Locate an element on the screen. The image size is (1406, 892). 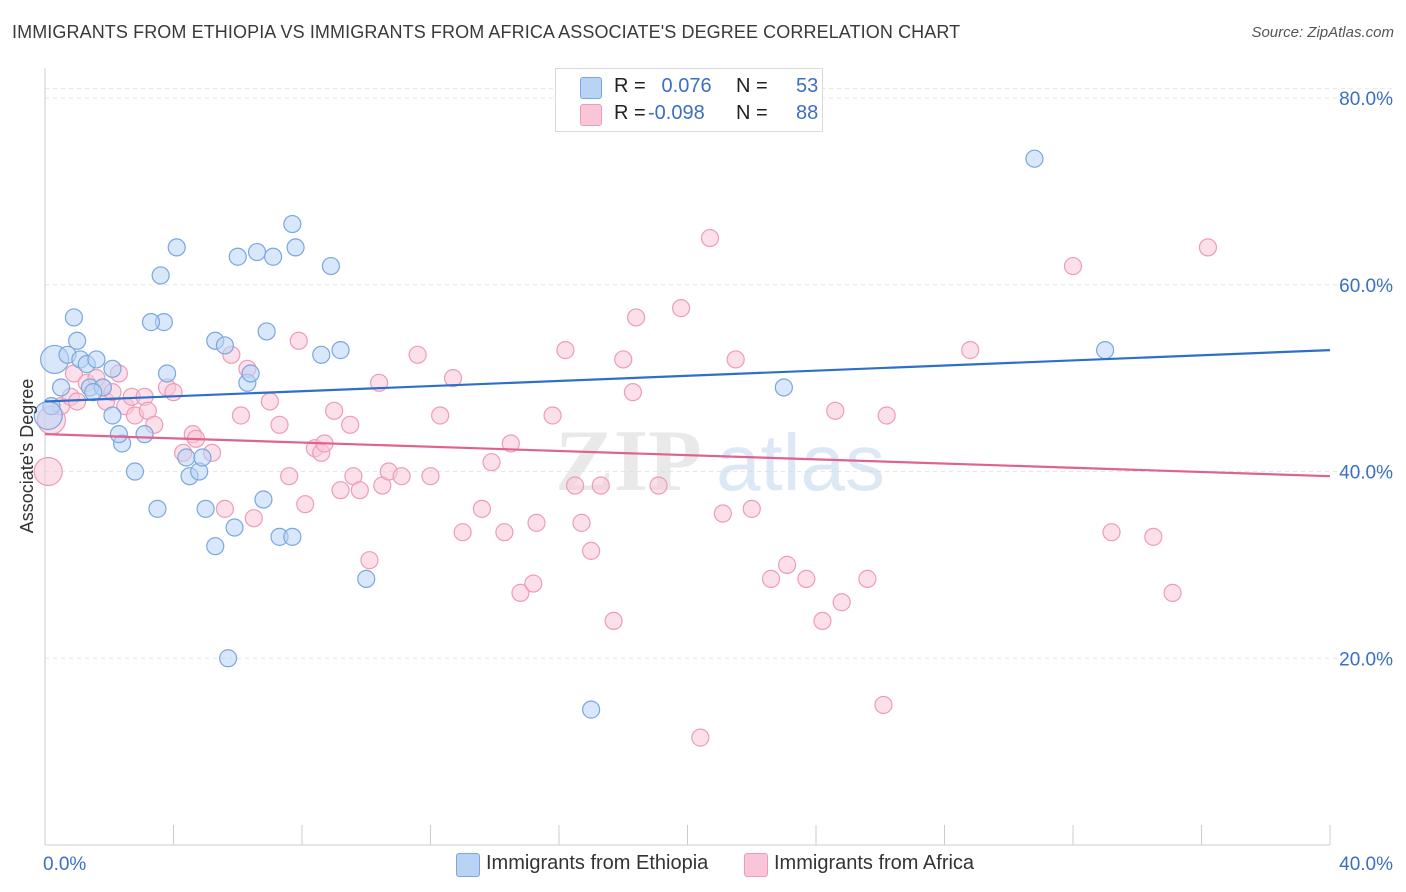
trend-line-ethiopia is located at coordinates (687, 376).